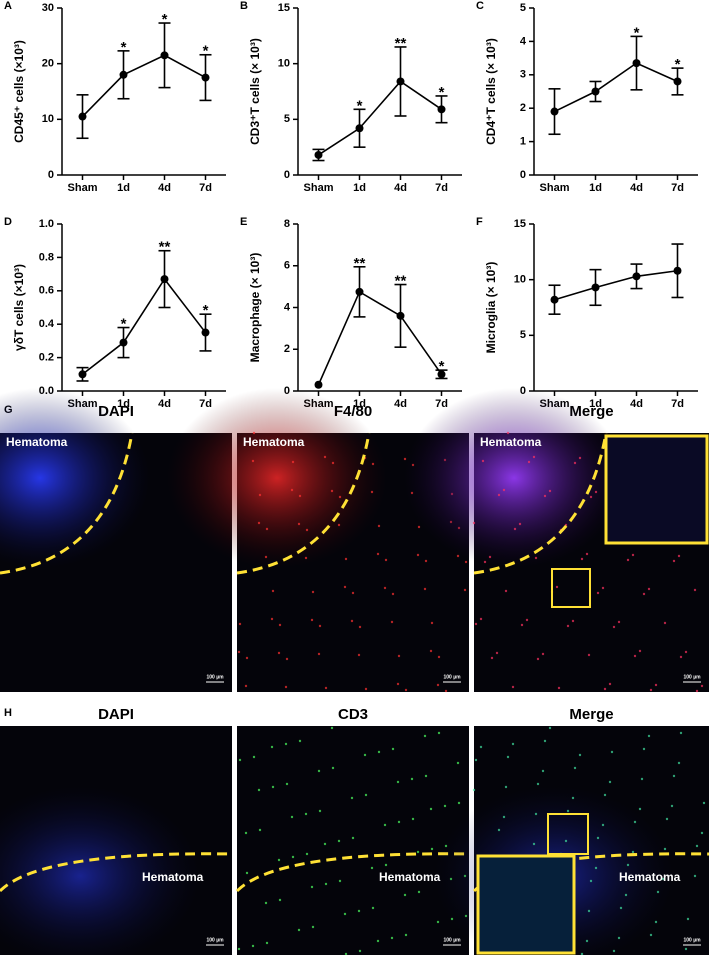 This screenshot has height=960, width=709. What do you see at coordinates (523, 108) in the screenshot?
I see `y-tick-label: 2` at bounding box center [523, 108].